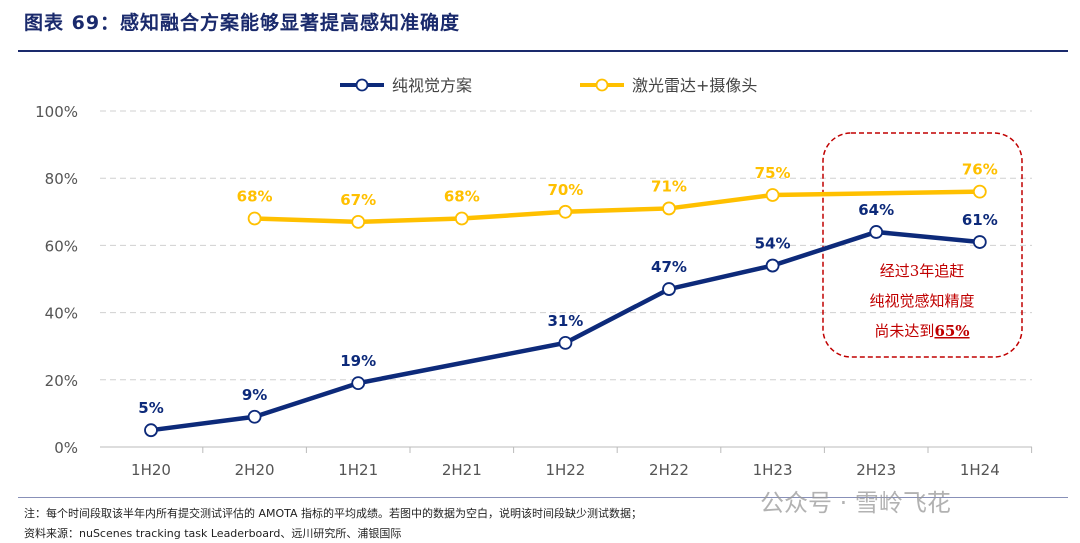 The width and height of the screenshot is (1080, 543). Describe the element at coordinates (358, 200) in the screenshot. I see `data-label: 67%` at that location.